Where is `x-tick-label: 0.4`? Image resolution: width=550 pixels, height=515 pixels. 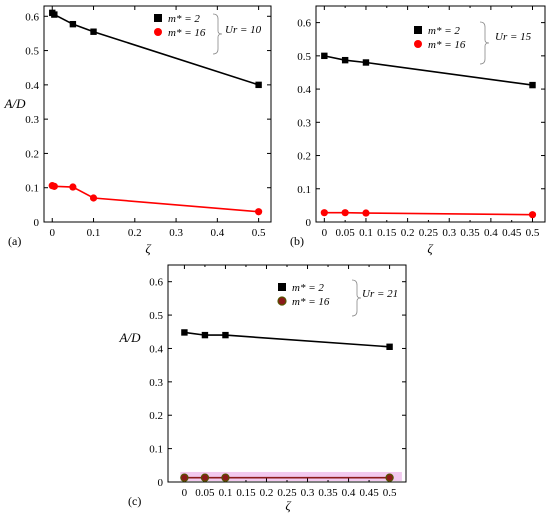 x-tick-label: 0.4 is located at coordinates (491, 233).